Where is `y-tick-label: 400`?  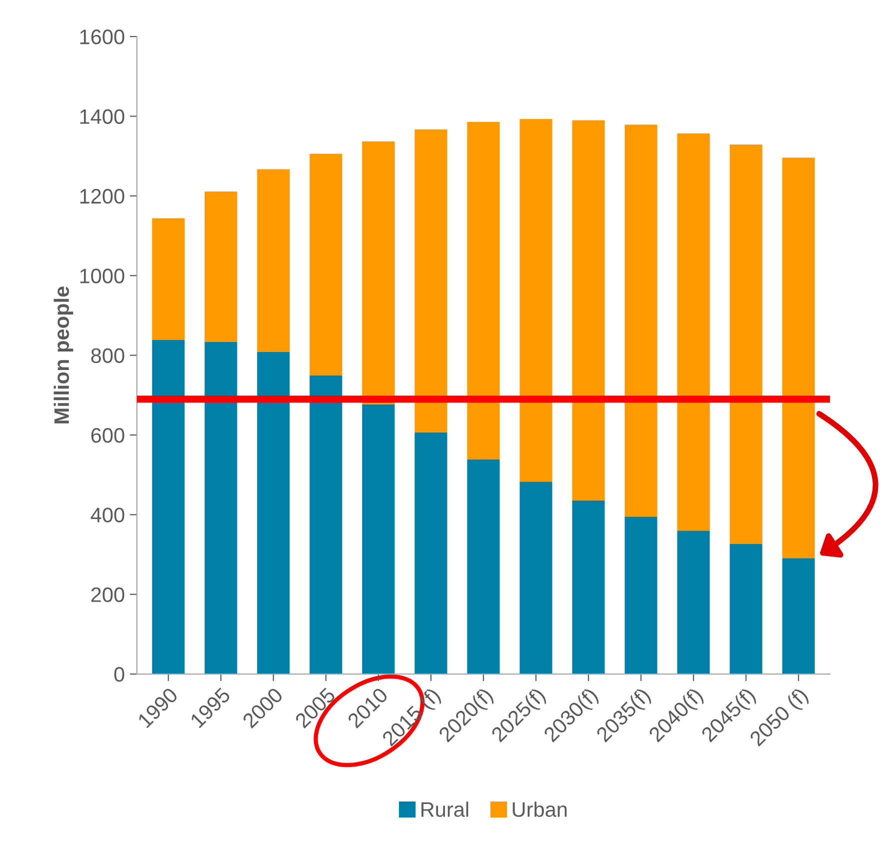
y-tick-label: 400 is located at coordinates (107, 515).